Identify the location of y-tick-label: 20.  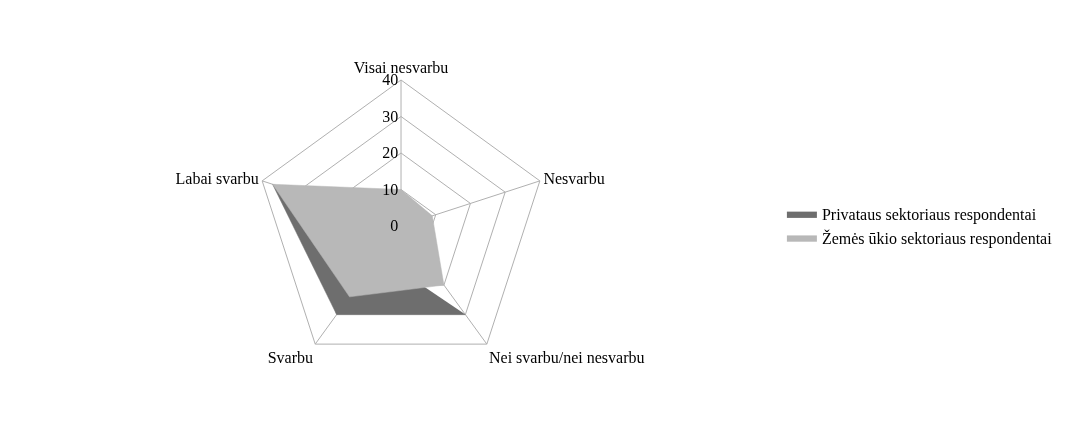
(390, 153).